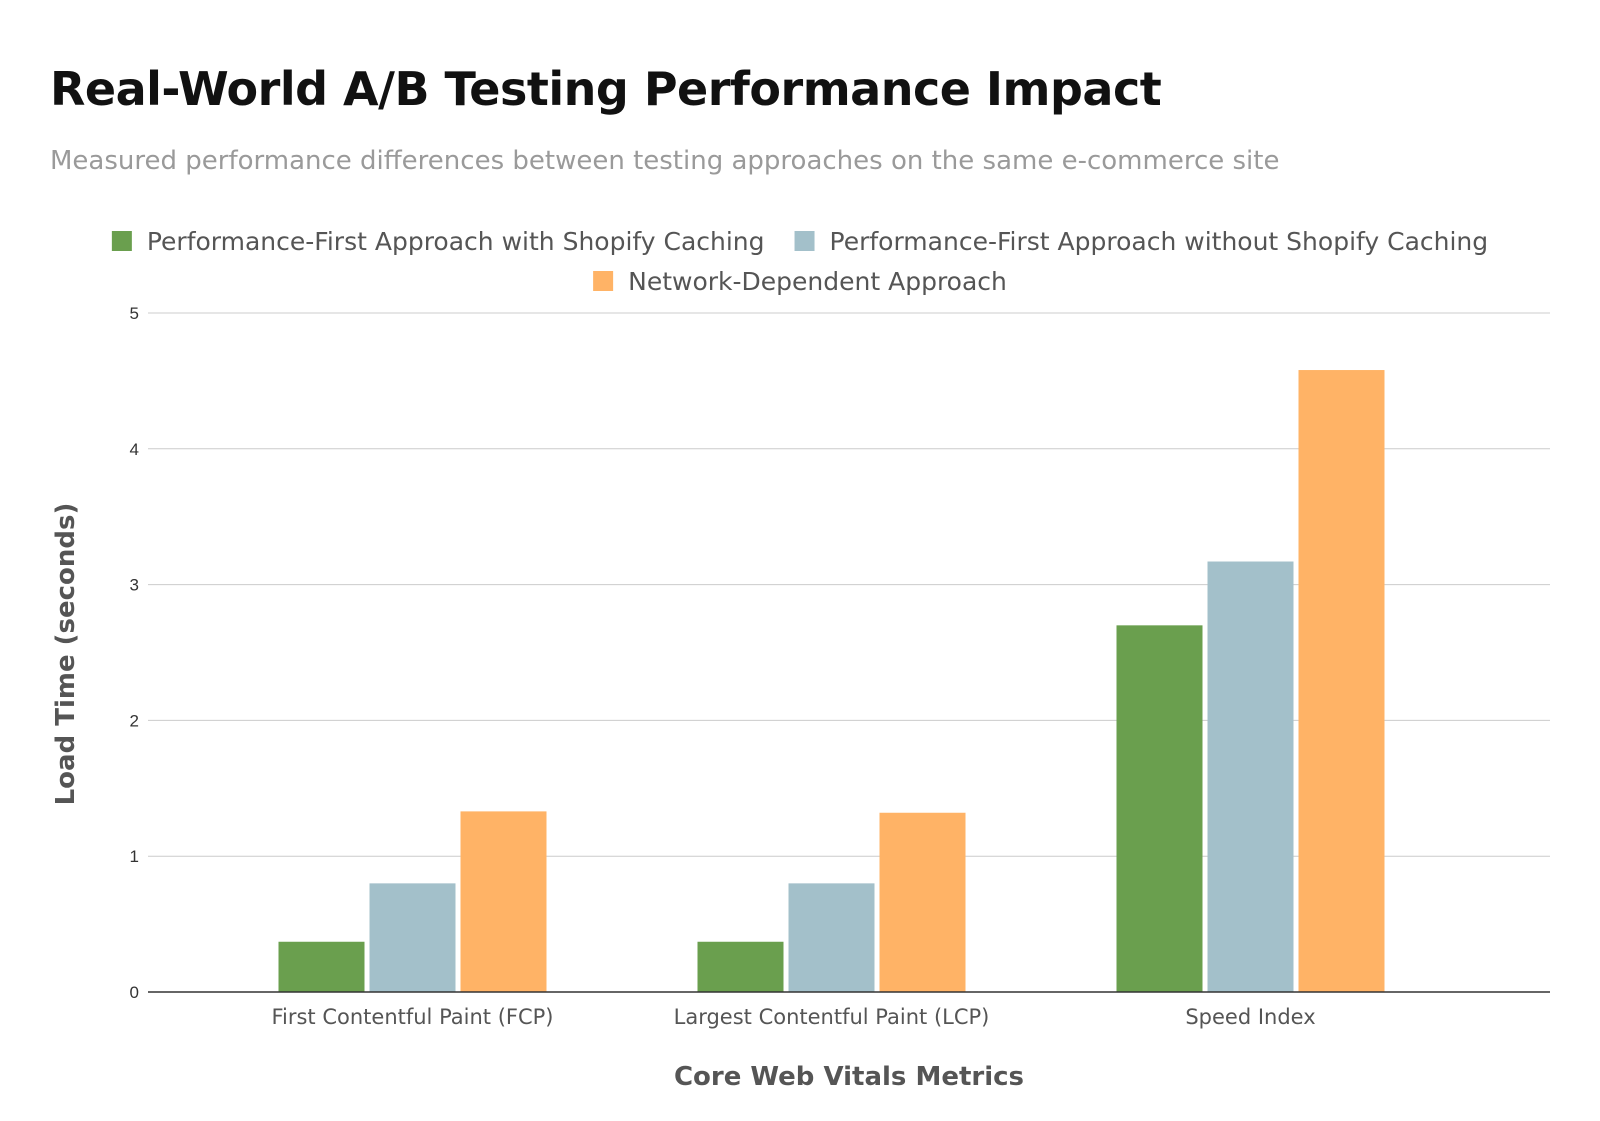 This screenshot has width=1600, height=1121. Describe the element at coordinates (134, 653) in the screenshot. I see `y-tick-labels: 0 1 2 3 4 5` at that location.